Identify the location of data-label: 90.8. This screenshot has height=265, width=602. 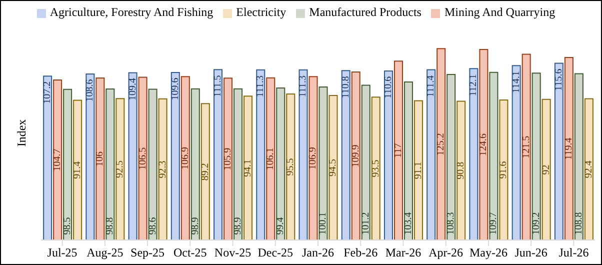
(461, 171).